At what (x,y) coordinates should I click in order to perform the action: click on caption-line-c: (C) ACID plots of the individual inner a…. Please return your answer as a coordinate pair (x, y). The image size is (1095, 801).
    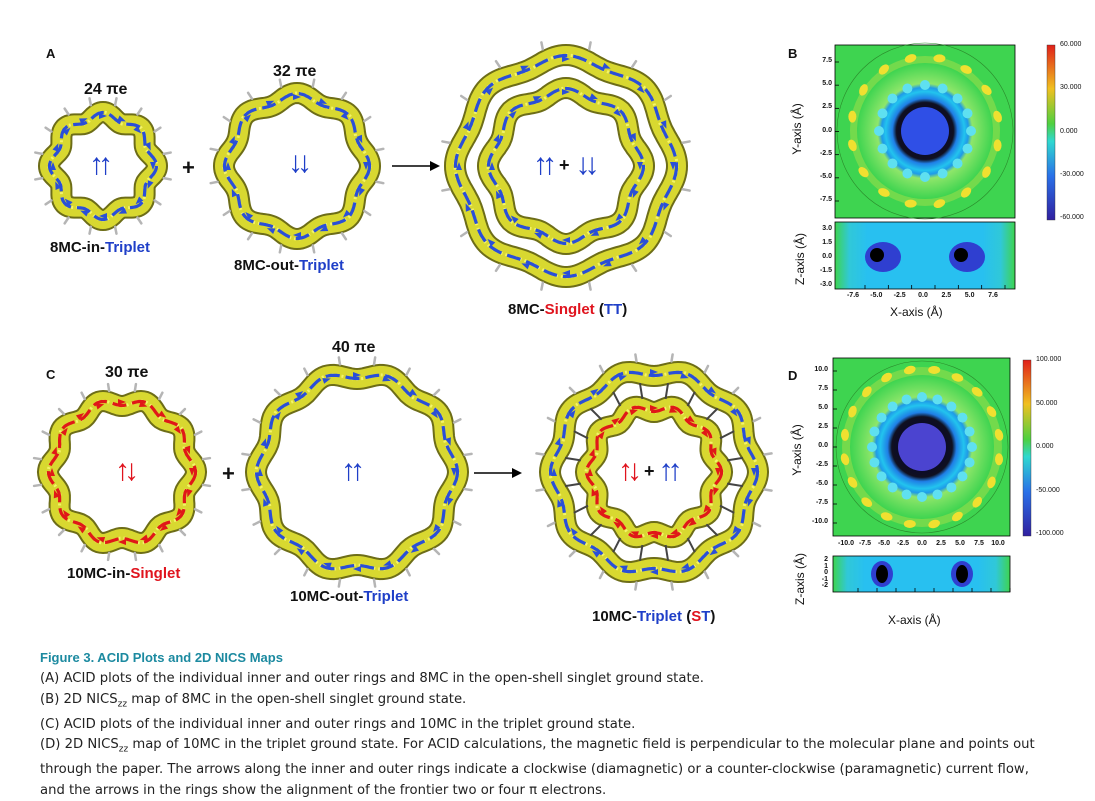
    Looking at the image, I should click on (338, 724).